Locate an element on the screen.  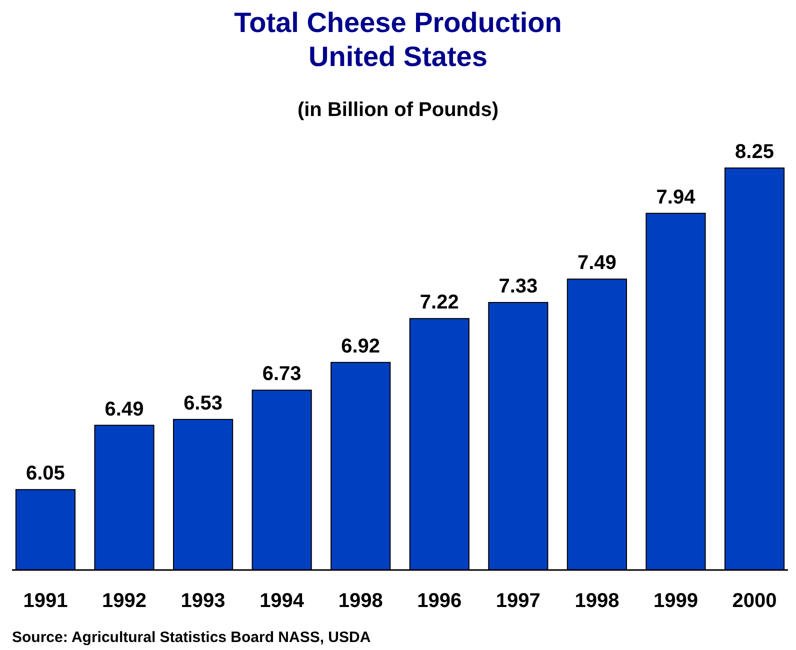
data-label: 7.22 is located at coordinates (439, 303).